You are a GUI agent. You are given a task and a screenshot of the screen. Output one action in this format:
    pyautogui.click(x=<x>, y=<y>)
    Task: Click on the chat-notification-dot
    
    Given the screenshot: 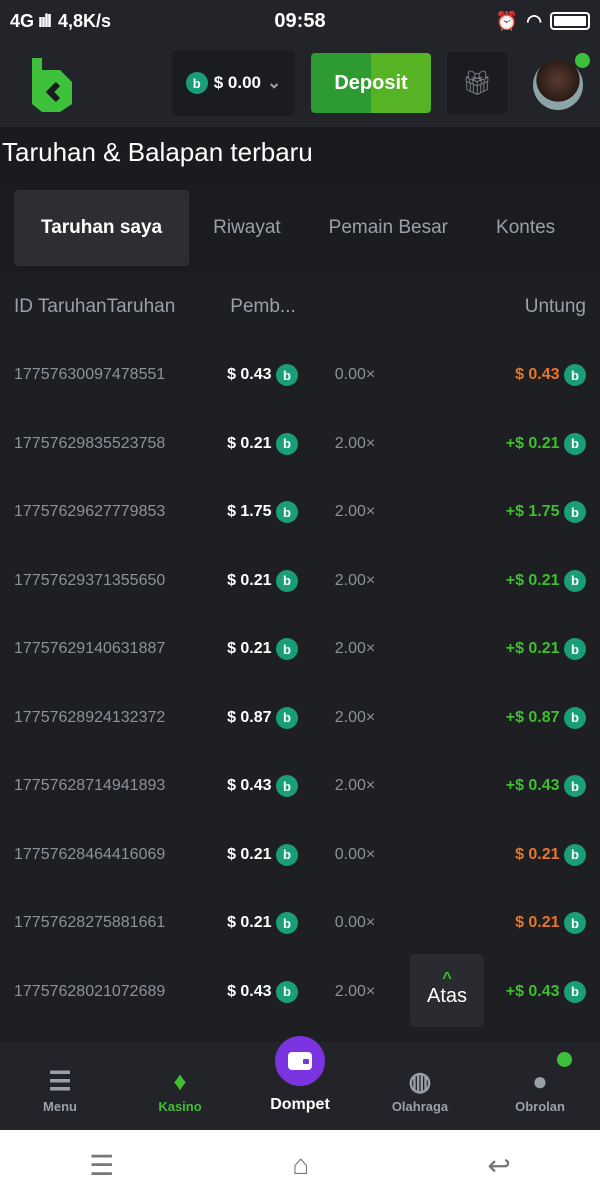 What is the action you would take?
    pyautogui.click(x=564, y=1059)
    